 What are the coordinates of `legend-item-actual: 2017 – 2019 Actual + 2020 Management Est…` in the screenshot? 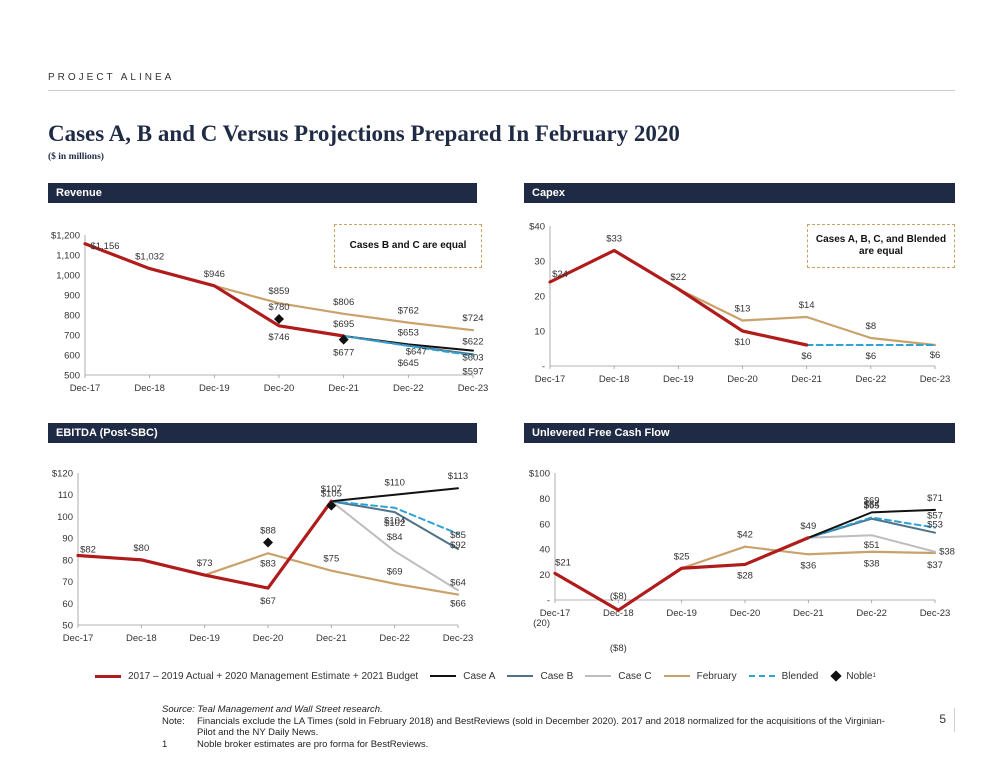 It's located at (256, 676).